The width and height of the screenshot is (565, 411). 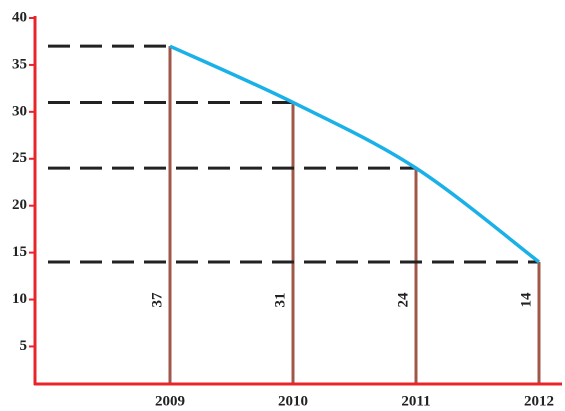 What do you see at coordinates (526, 300) in the screenshot?
I see `value-label: 14` at bounding box center [526, 300].